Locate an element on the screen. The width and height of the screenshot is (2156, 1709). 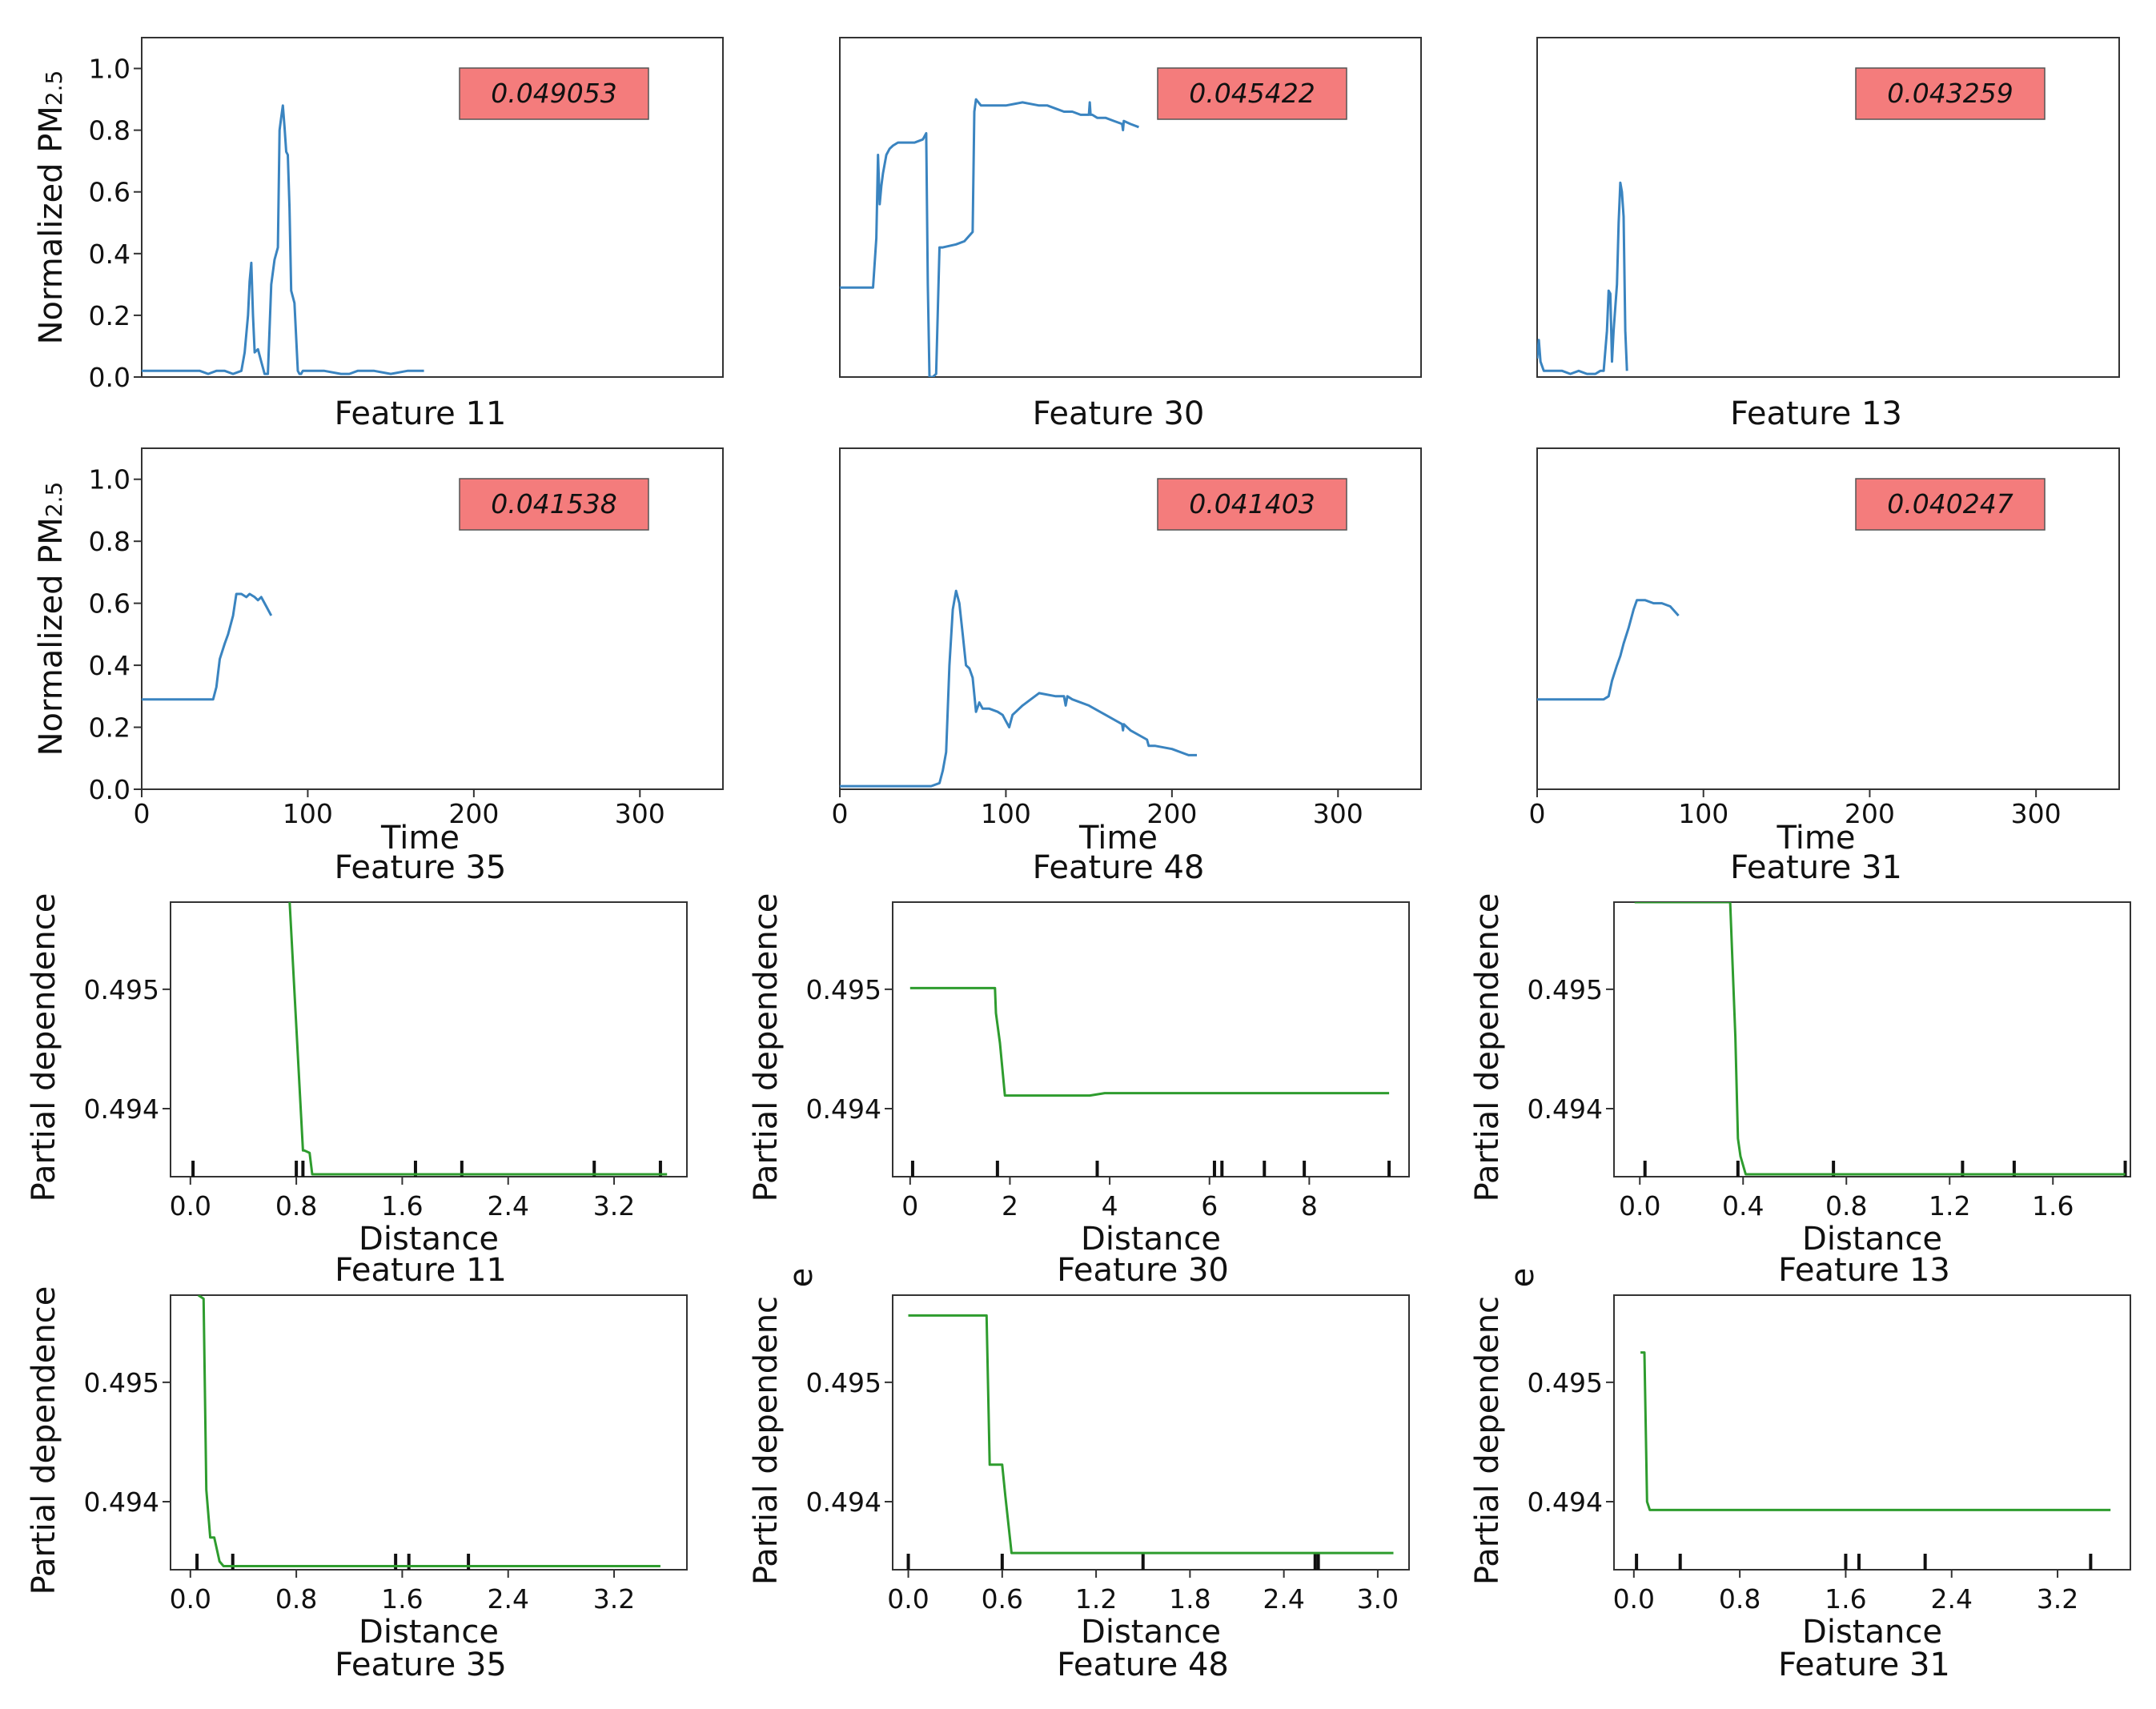
score-value: 0.043259 is located at coordinates (1950, 93).